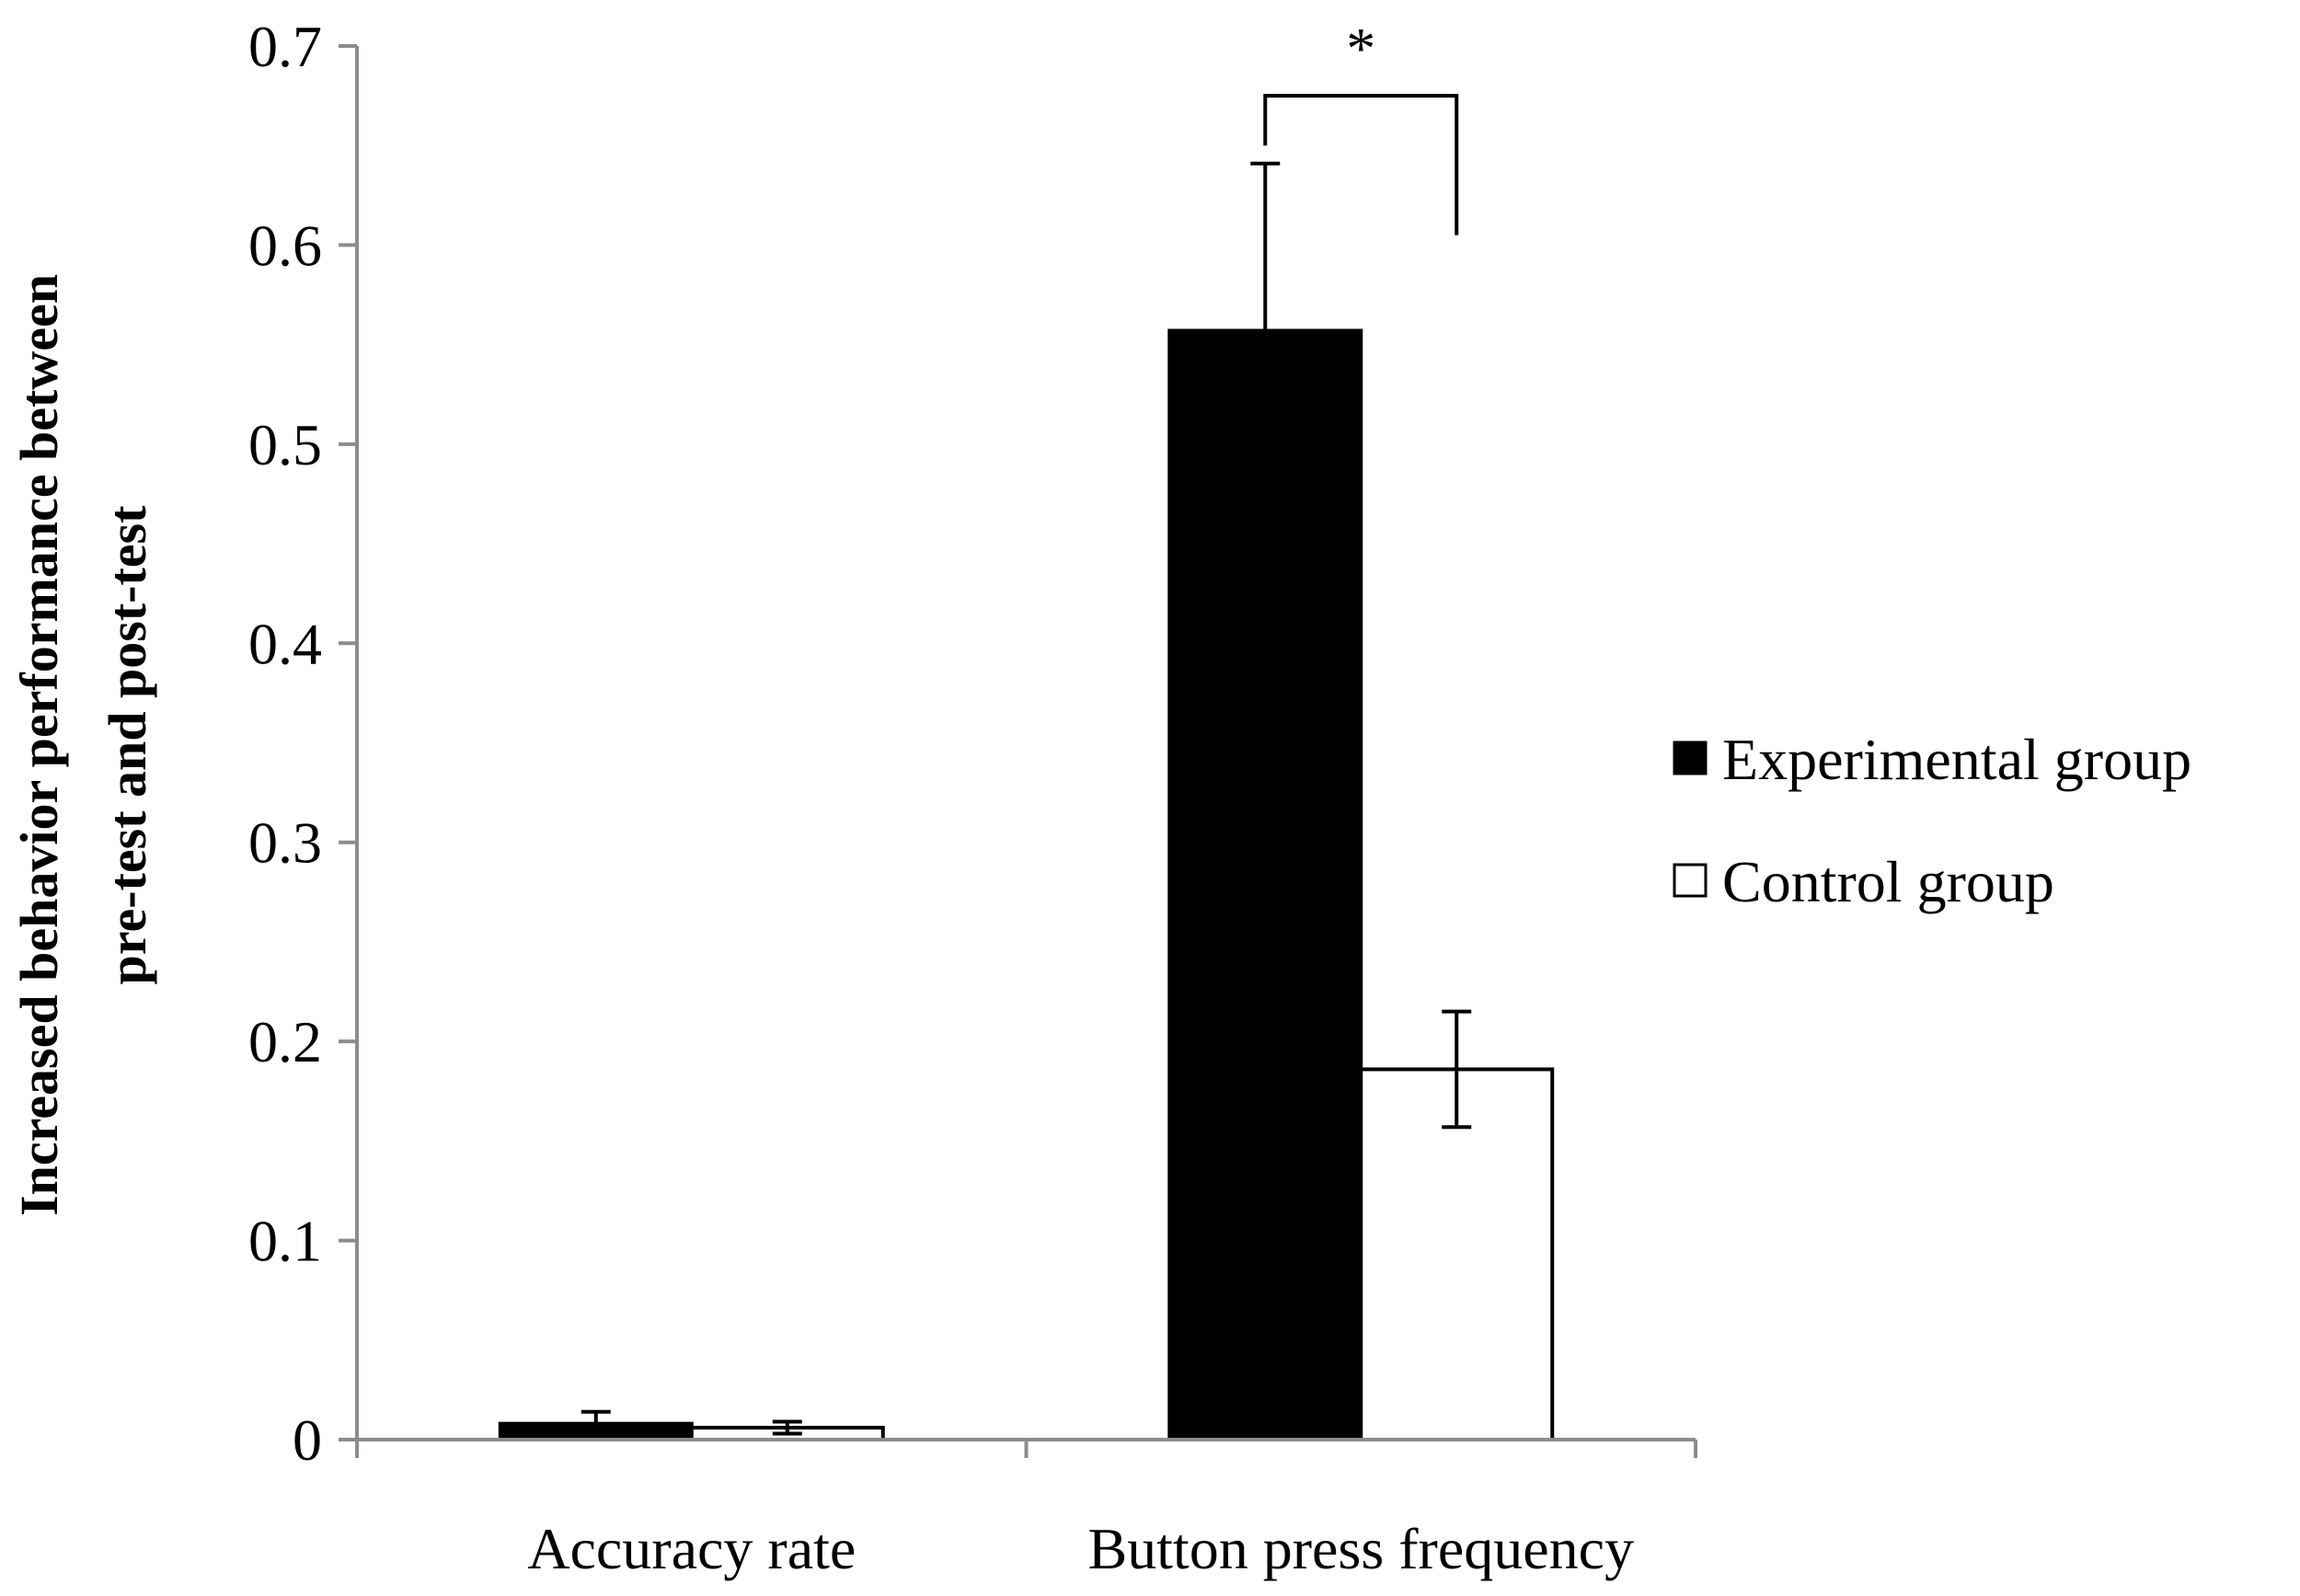  I want to click on y-tick-label: 0.7, so click(285, 46).